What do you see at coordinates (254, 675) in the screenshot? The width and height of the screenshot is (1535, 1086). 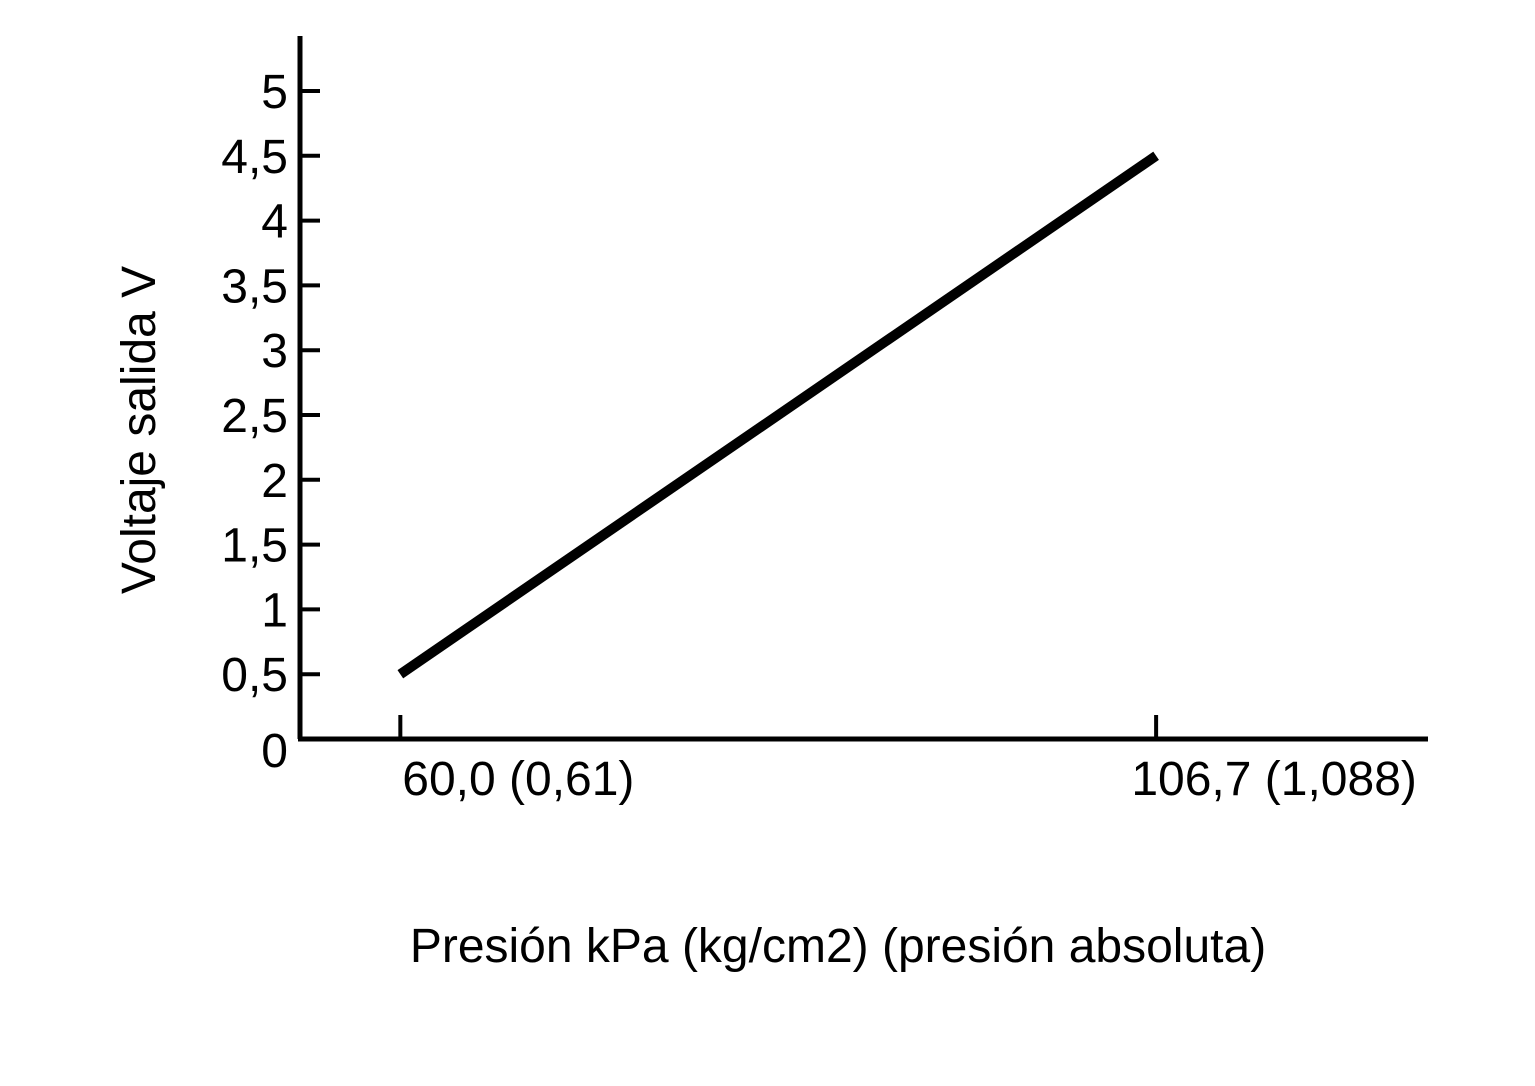 I see `y-tick-label: 0,5` at bounding box center [254, 675].